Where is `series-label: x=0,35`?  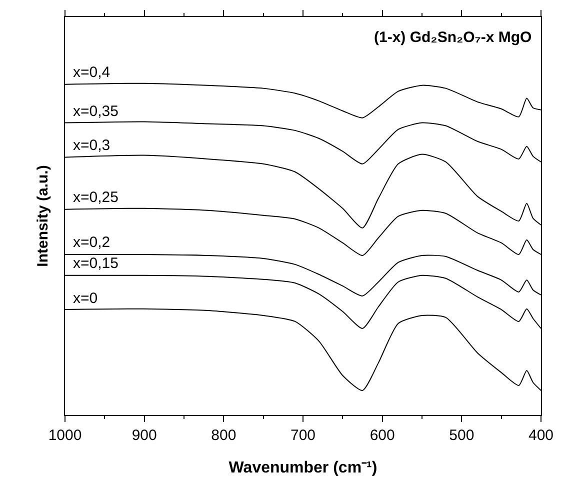
series-label: x=0,35 is located at coordinates (95, 111).